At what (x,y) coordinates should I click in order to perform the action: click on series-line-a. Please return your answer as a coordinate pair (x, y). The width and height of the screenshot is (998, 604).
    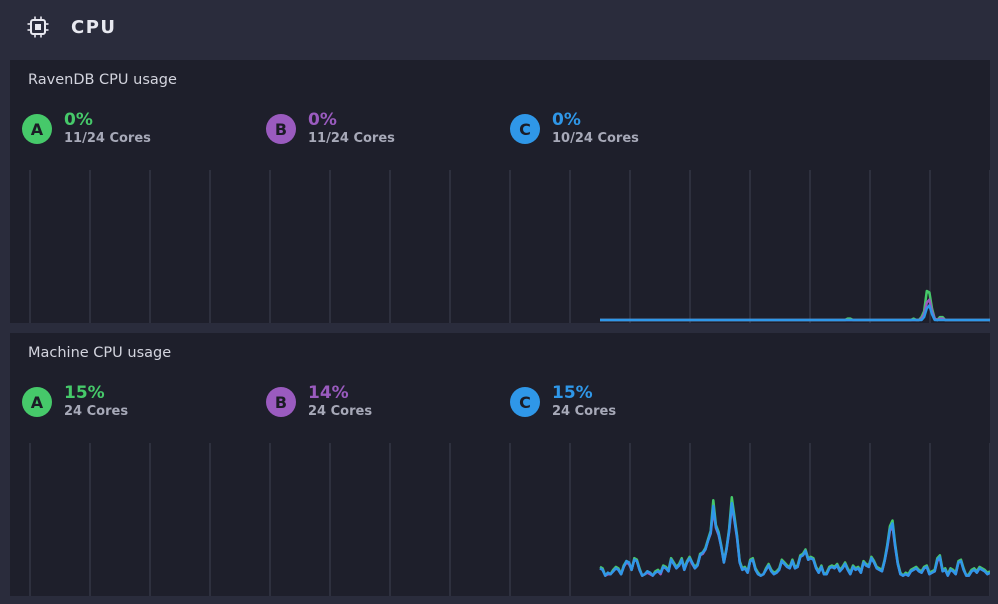
    Looking at the image, I should click on (794, 536).